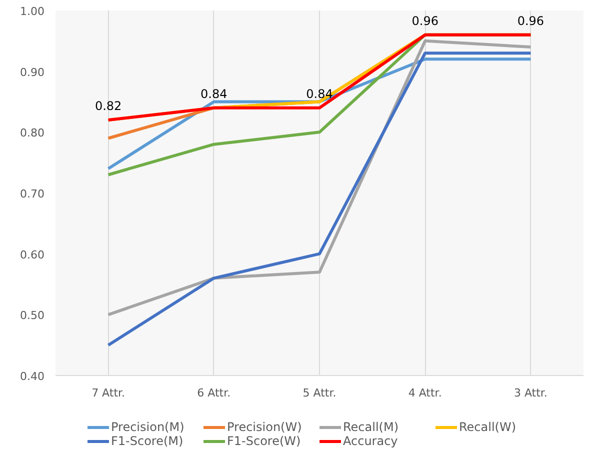 Image resolution: width=603 pixels, height=468 pixels. What do you see at coordinates (148, 427) in the screenshot?
I see `legend-label: Precision(M)` at bounding box center [148, 427].